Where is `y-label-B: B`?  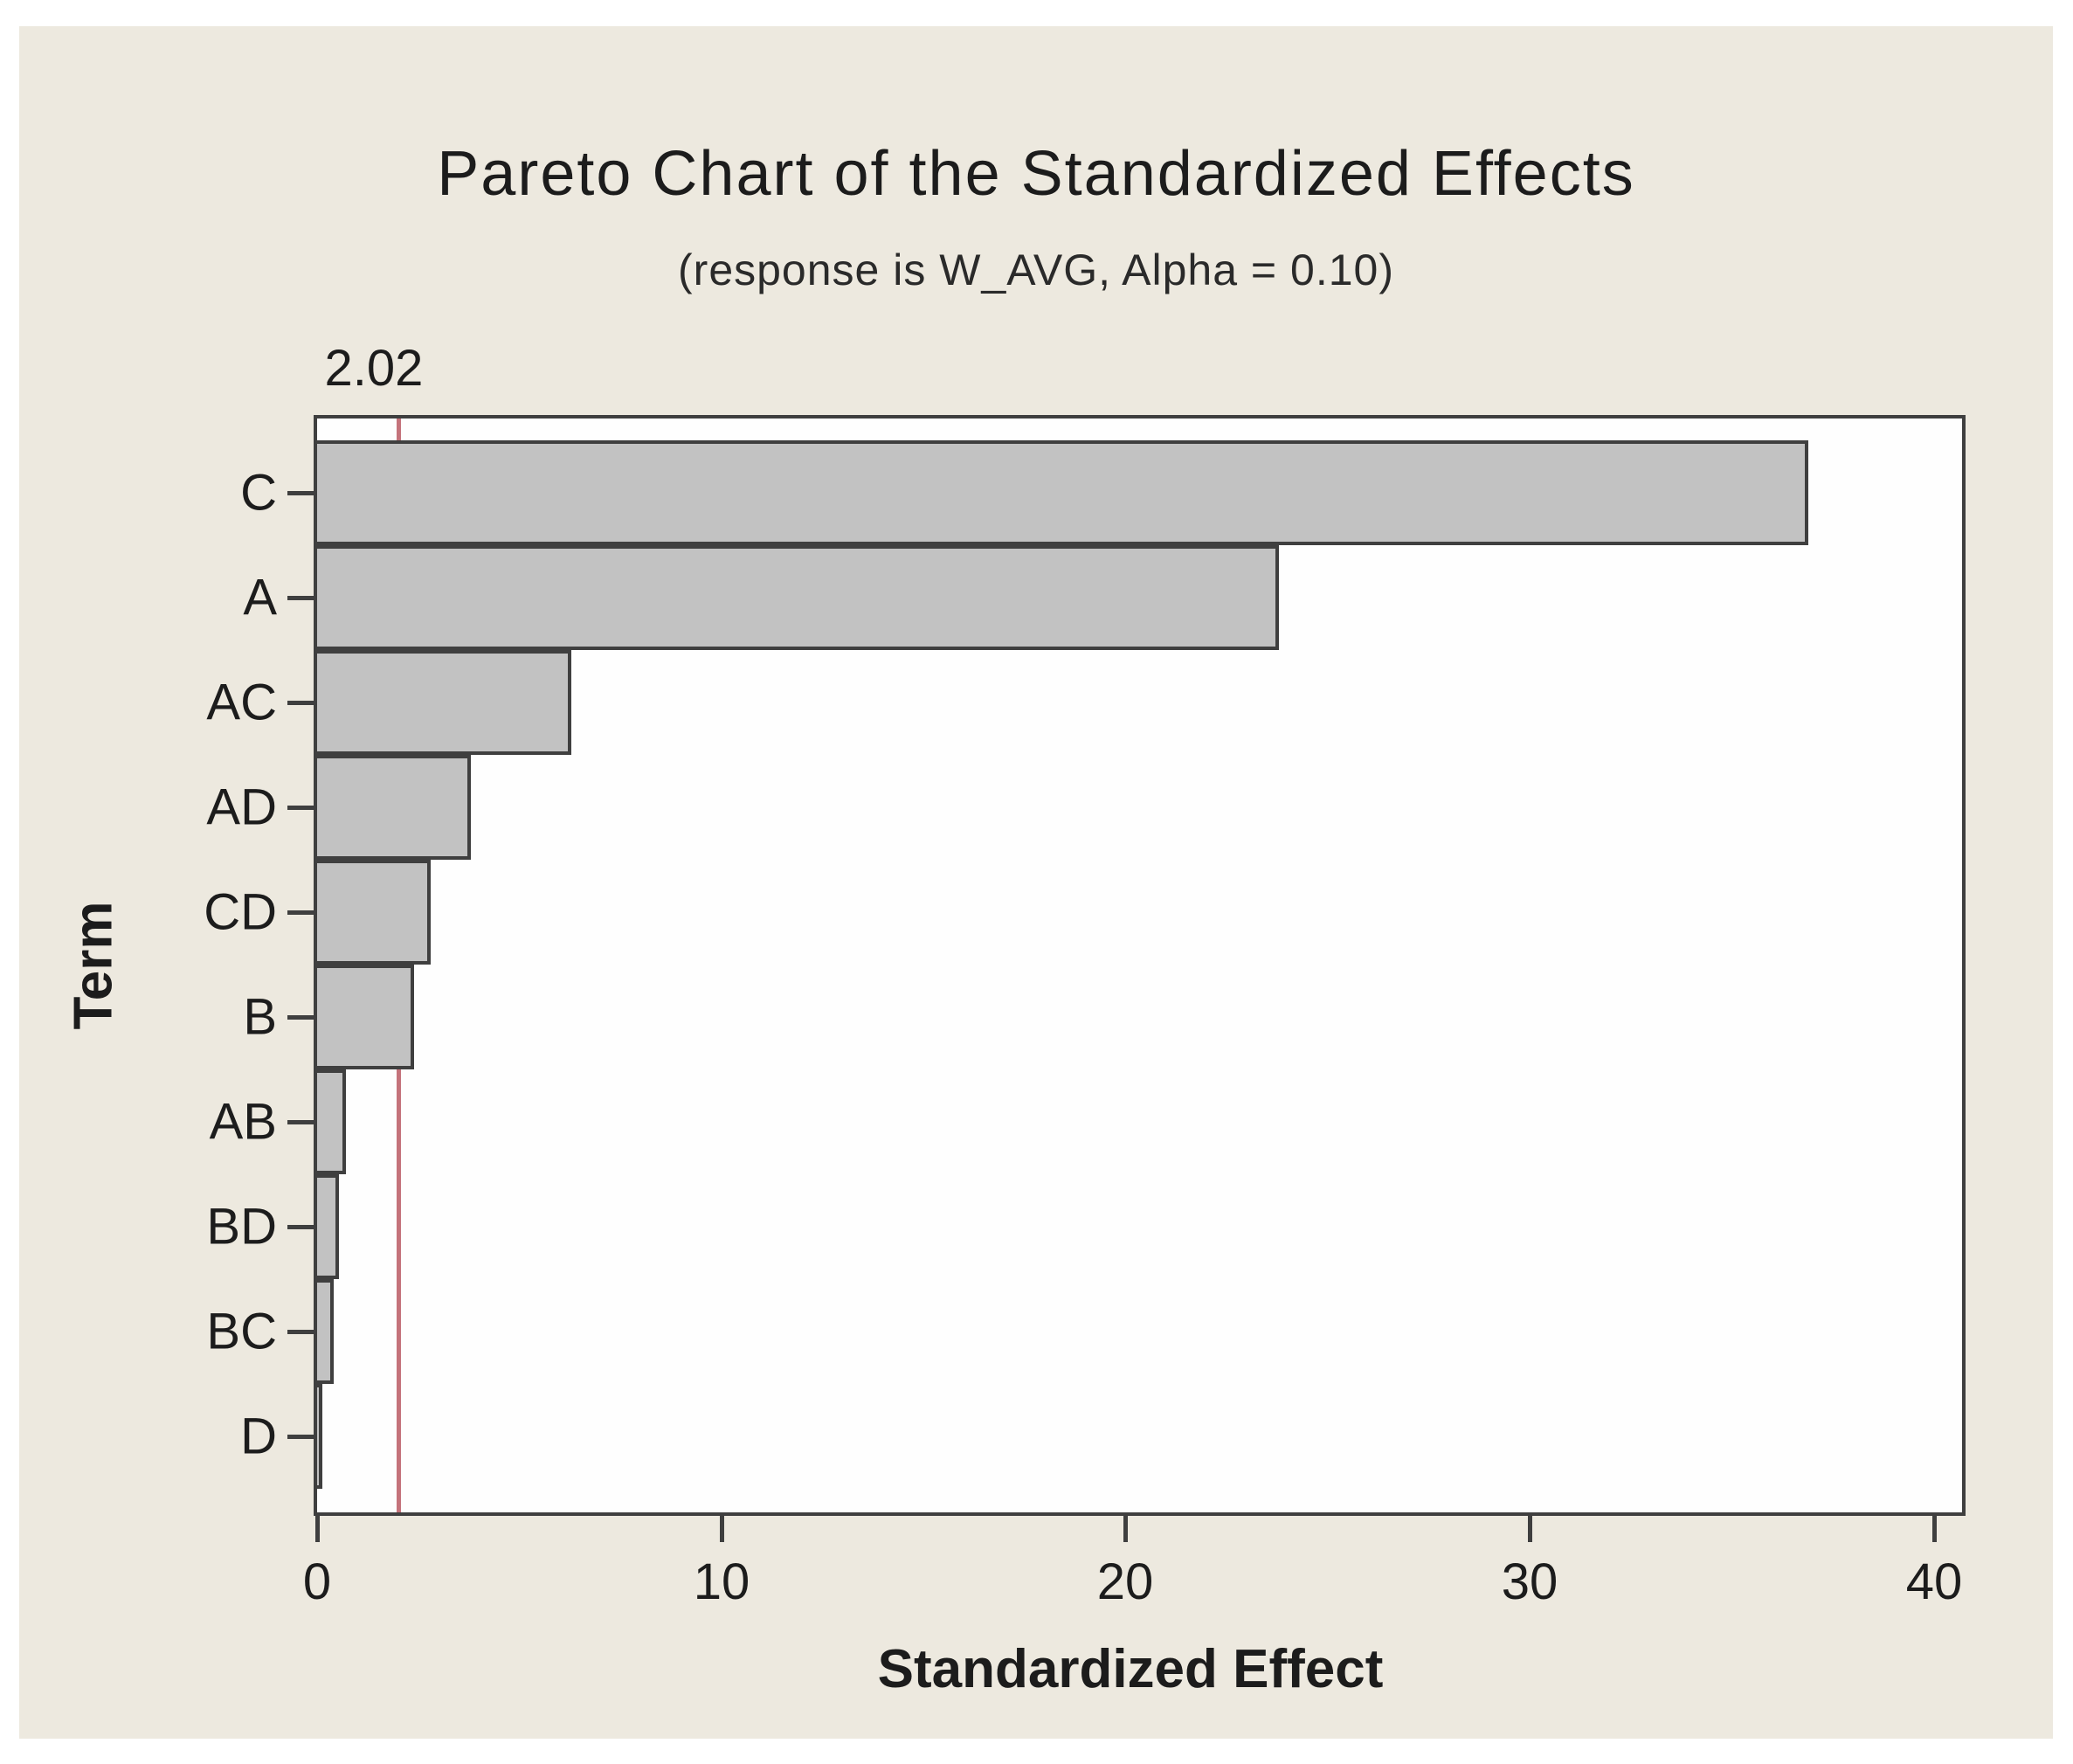 y-label-B: B is located at coordinates (260, 1017).